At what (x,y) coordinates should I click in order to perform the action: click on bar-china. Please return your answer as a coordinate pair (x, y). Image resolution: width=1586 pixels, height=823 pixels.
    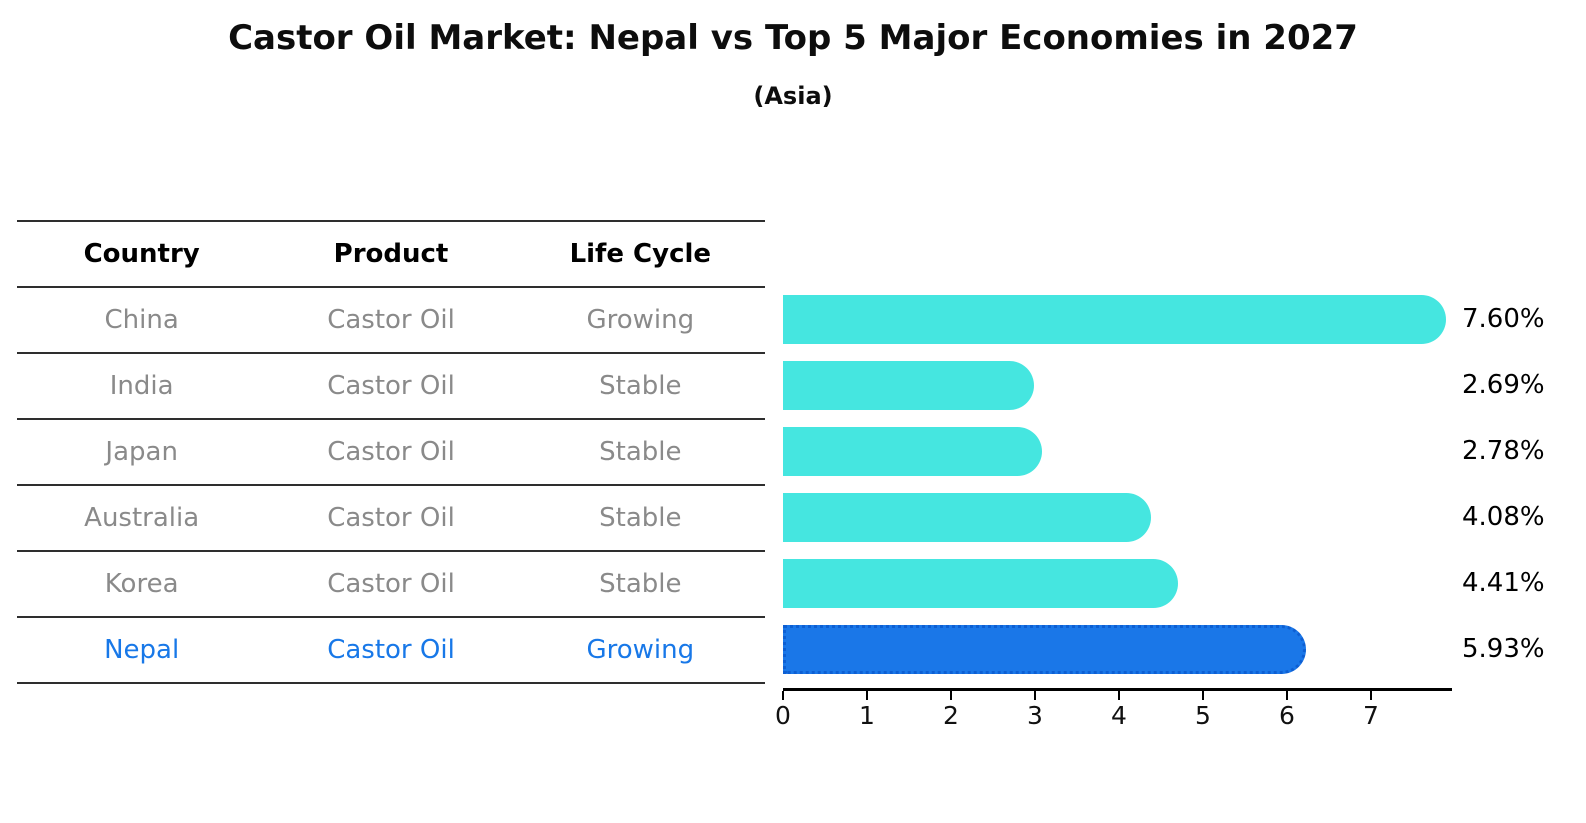
    Looking at the image, I should click on (1114, 319).